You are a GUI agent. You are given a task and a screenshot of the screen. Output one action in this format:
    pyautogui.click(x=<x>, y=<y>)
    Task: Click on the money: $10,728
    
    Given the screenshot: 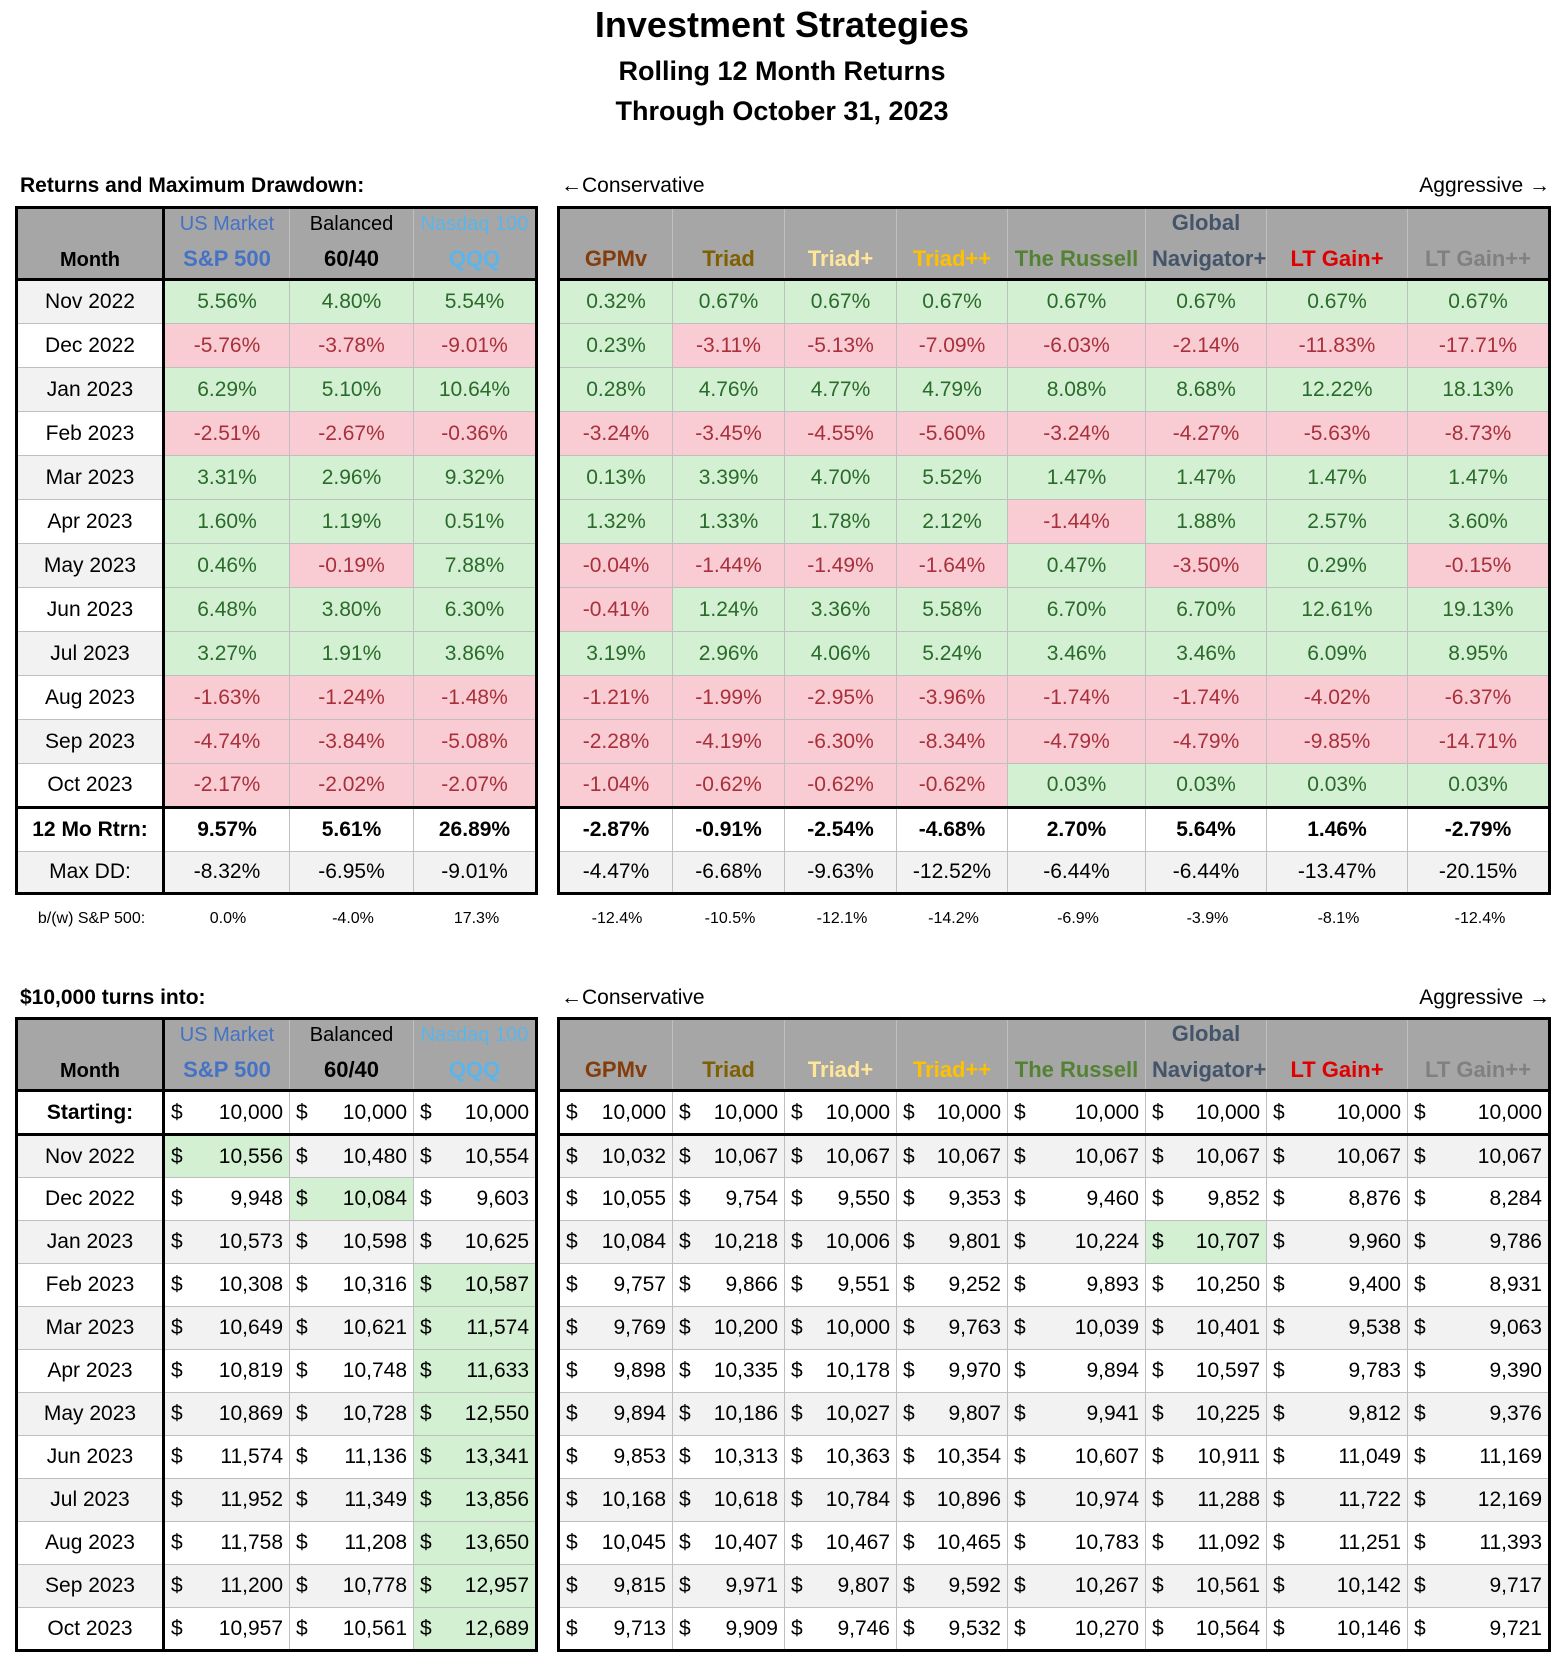 What is the action you would take?
    pyautogui.click(x=351, y=1414)
    